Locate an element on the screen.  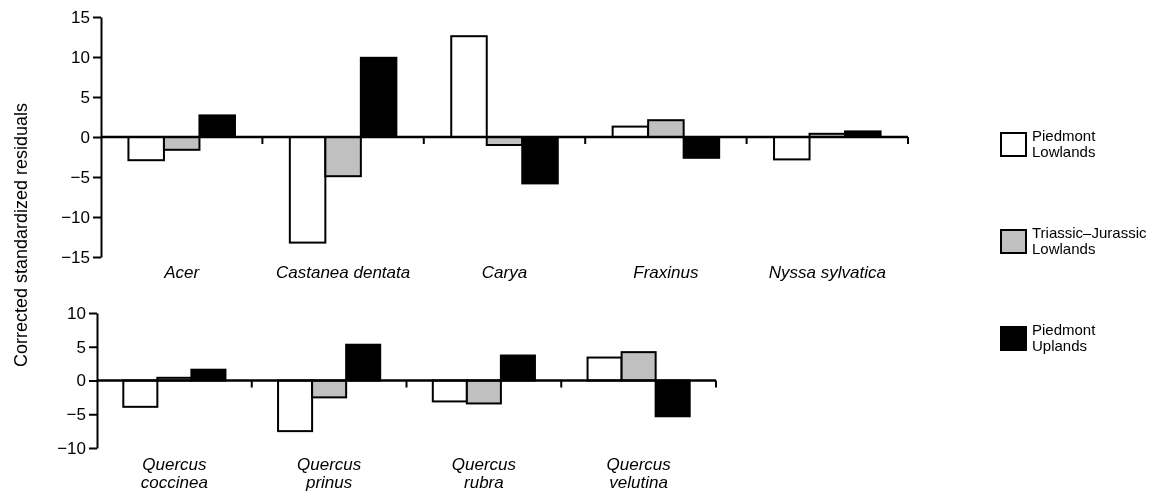
x-tick-label: Acer is located at coordinates (182, 272).